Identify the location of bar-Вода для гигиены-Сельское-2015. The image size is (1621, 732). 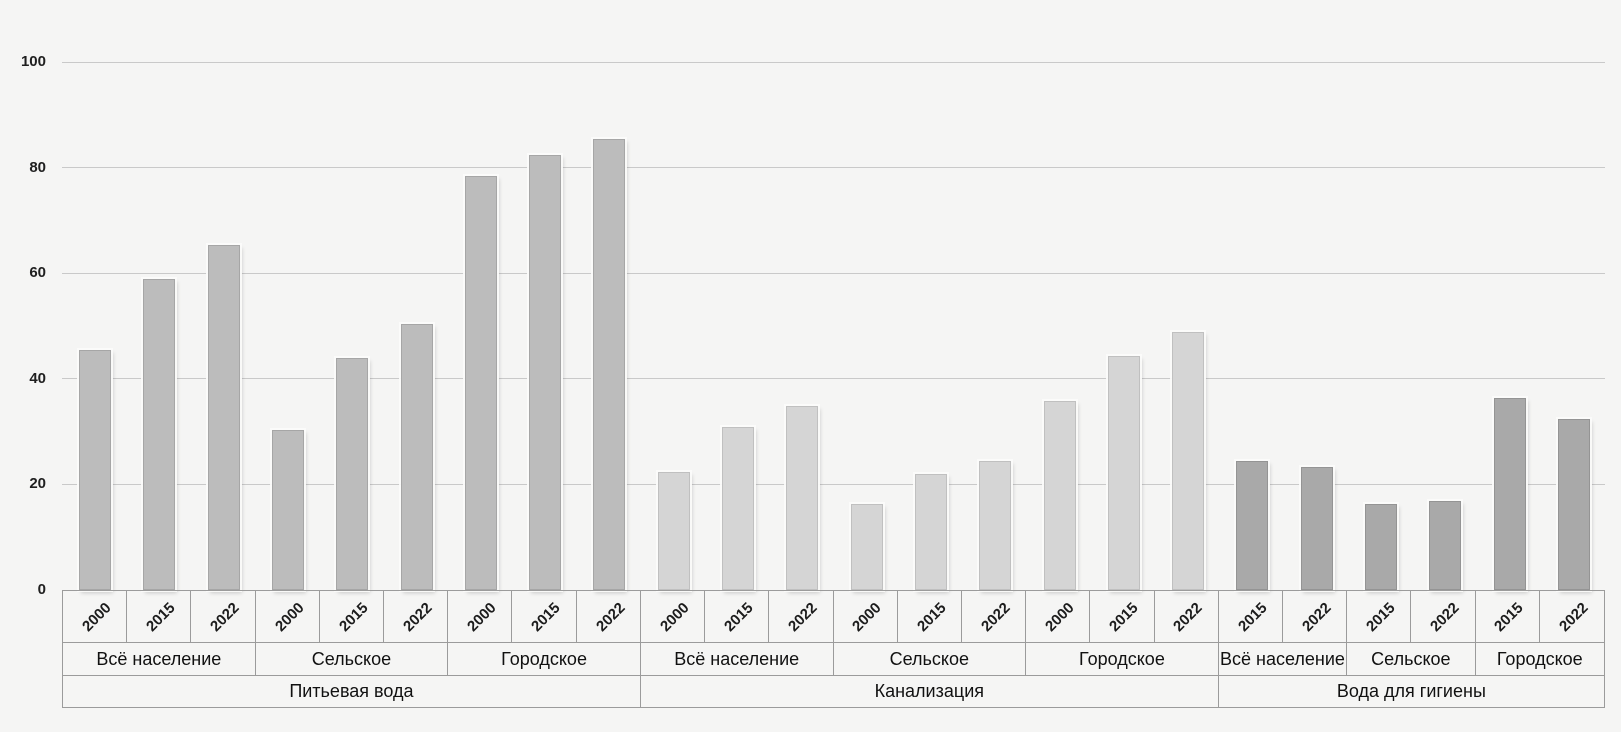
(1380, 546).